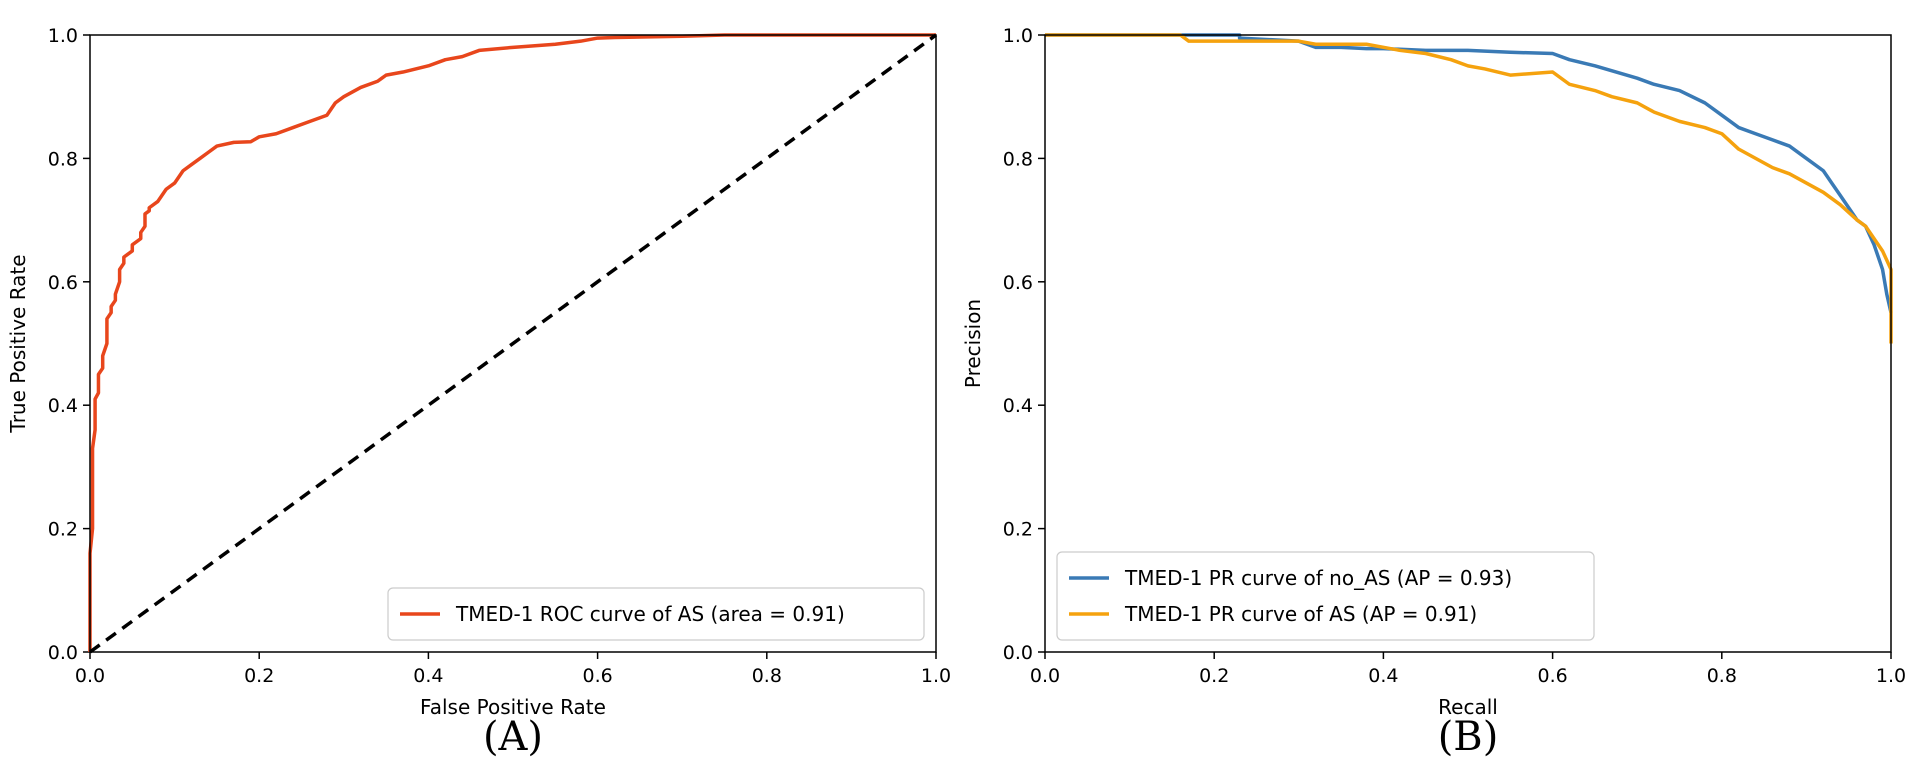 The image size is (1907, 772). What do you see at coordinates (1318, 578) in the screenshot?
I see `legend-entry: TMED-1 PR curve of no_AS (AP = 0.93)` at bounding box center [1318, 578].